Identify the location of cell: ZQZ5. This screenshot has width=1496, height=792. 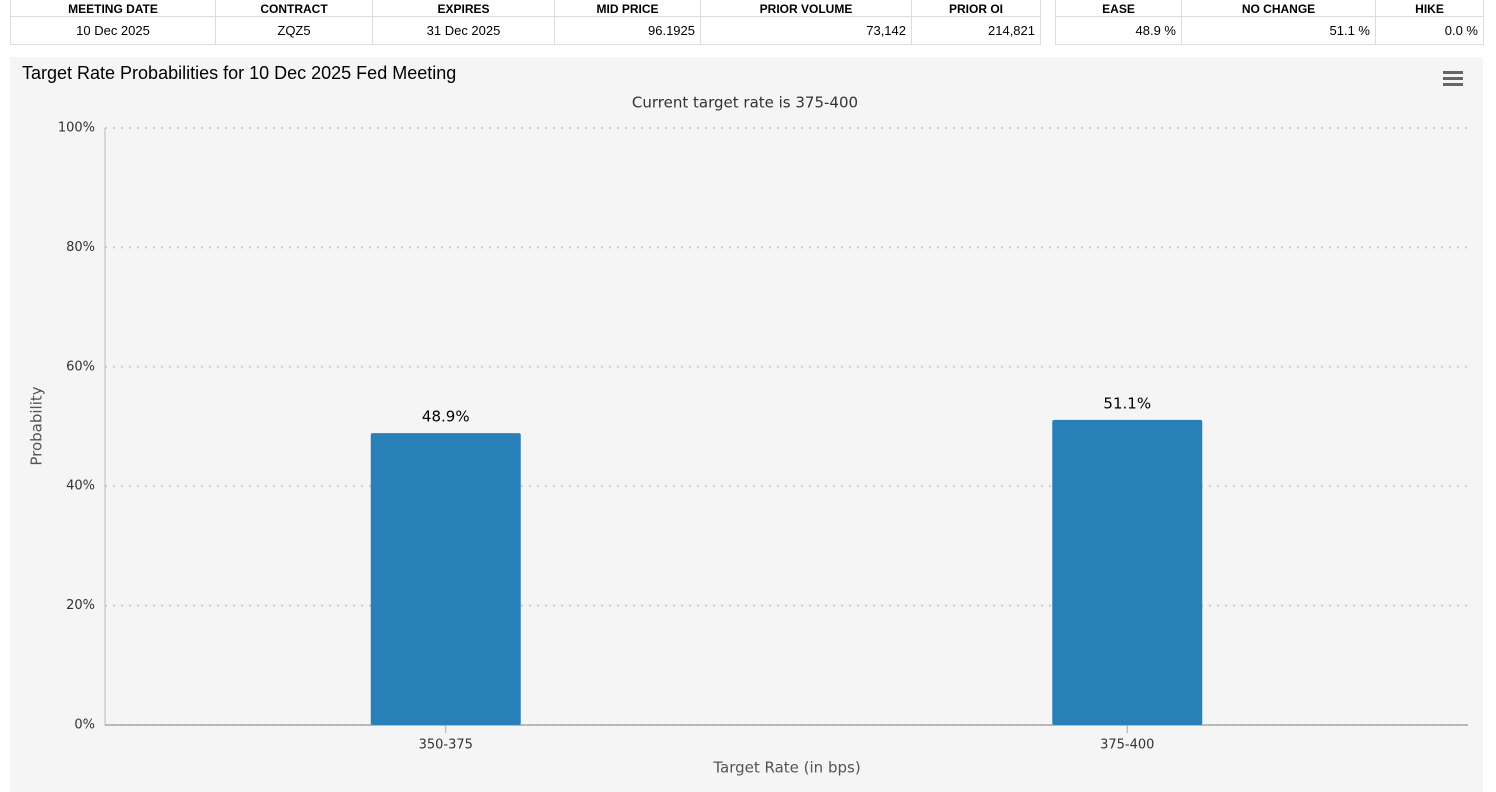
(294, 30).